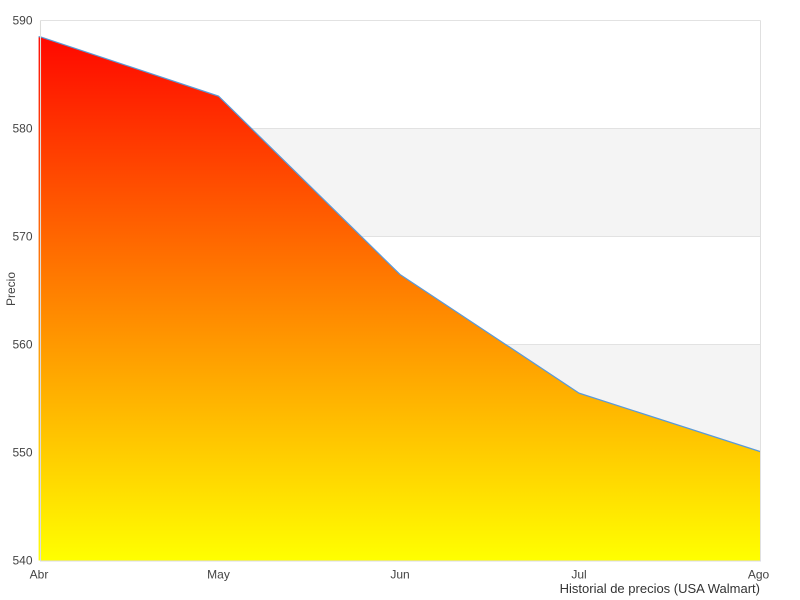 The width and height of the screenshot is (800, 600). What do you see at coordinates (660, 588) in the screenshot?
I see `svg-text:Historial de precios (USA Walm: Historial de precios (USA Walmart)` at bounding box center [660, 588].